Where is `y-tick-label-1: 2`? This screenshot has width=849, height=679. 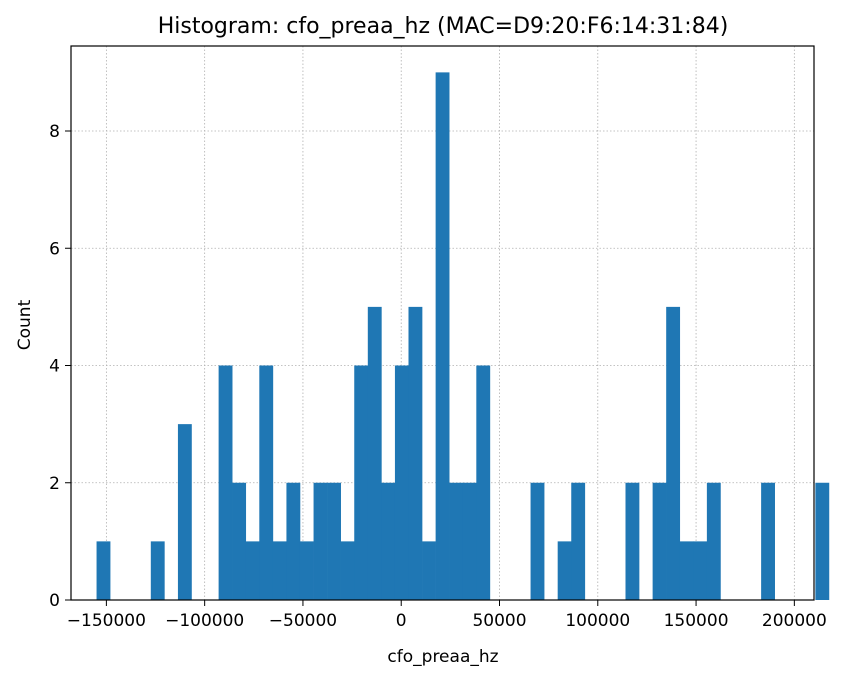 y-tick-label-1: 2 is located at coordinates (54, 484).